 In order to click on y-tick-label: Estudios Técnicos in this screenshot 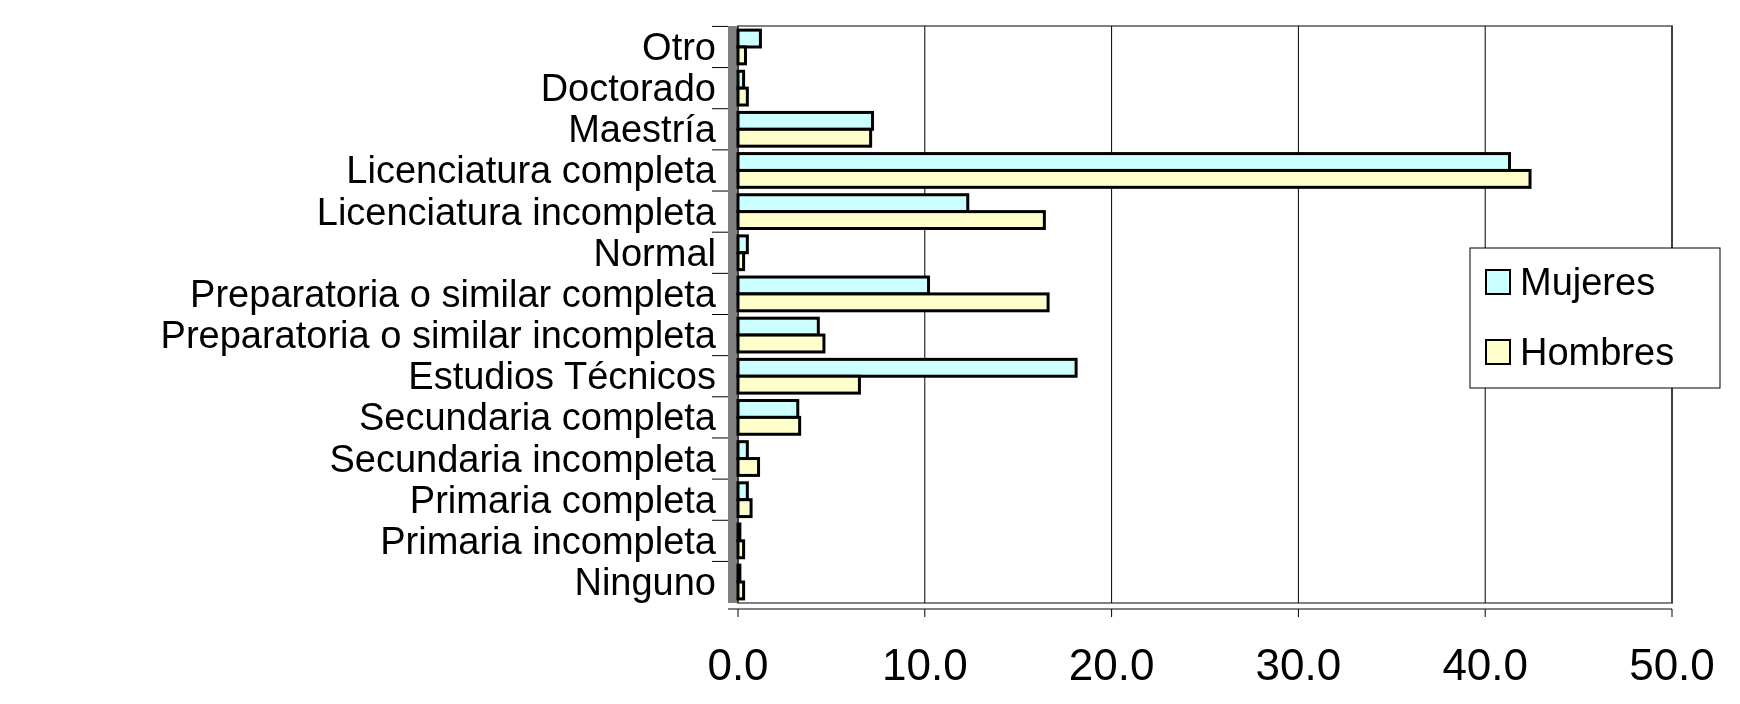, I will do `click(562, 376)`.